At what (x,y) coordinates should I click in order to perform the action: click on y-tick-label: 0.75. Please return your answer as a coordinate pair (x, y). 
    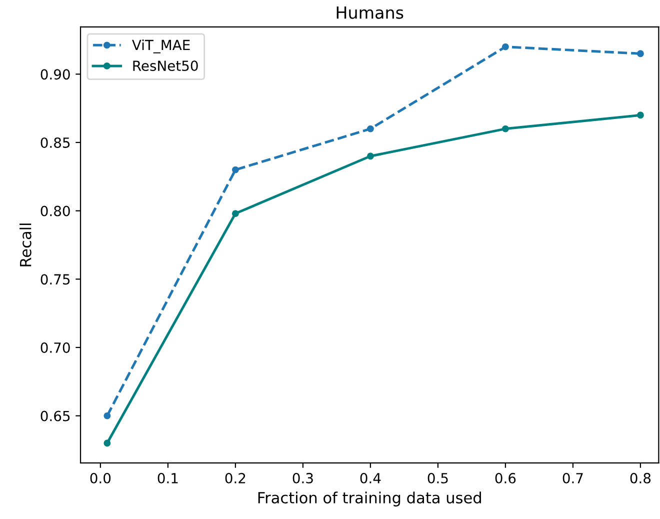
    Looking at the image, I should click on (55, 279).